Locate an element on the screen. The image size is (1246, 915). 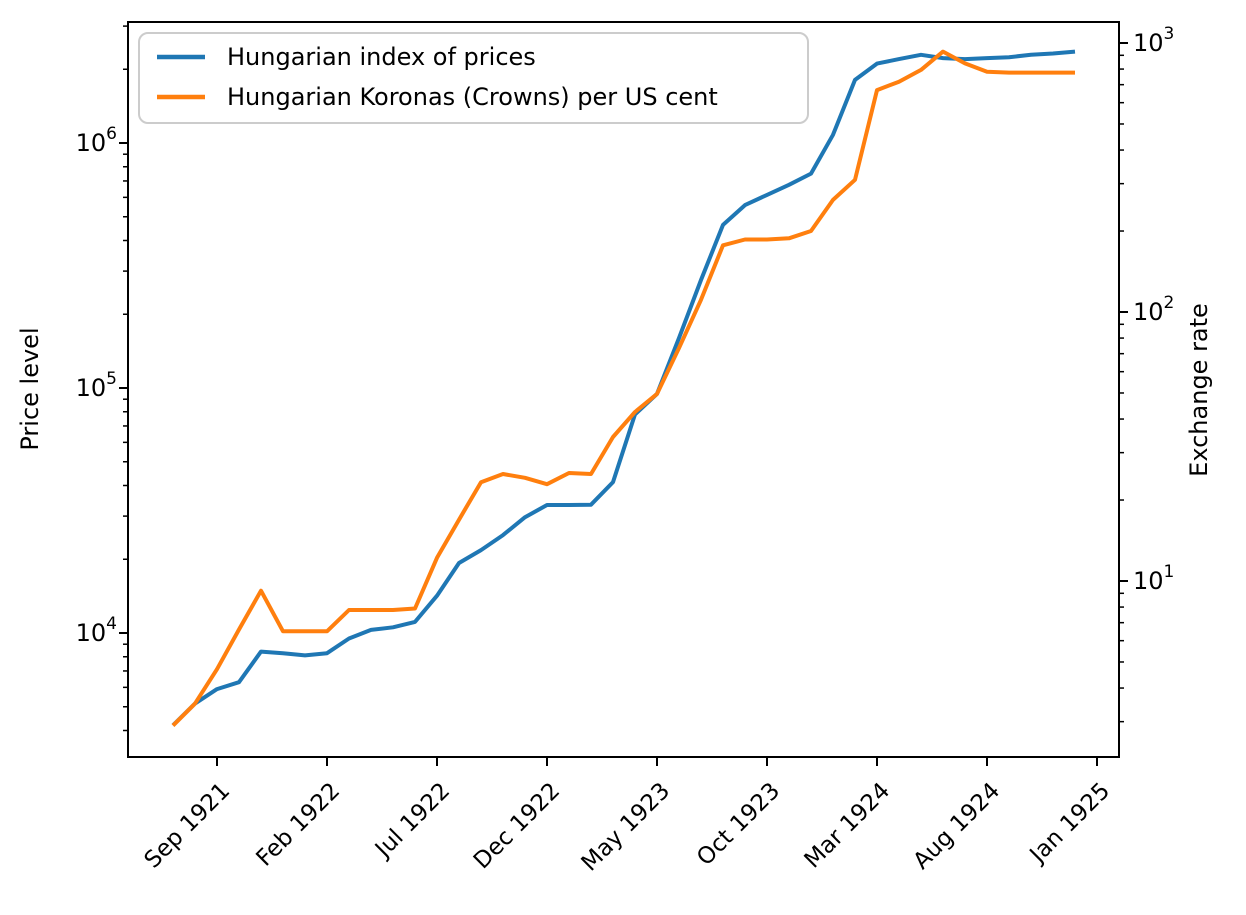
legend-entry-exchange: Hungarian Koronas (Crowns) per US cent is located at coordinates (472, 97).